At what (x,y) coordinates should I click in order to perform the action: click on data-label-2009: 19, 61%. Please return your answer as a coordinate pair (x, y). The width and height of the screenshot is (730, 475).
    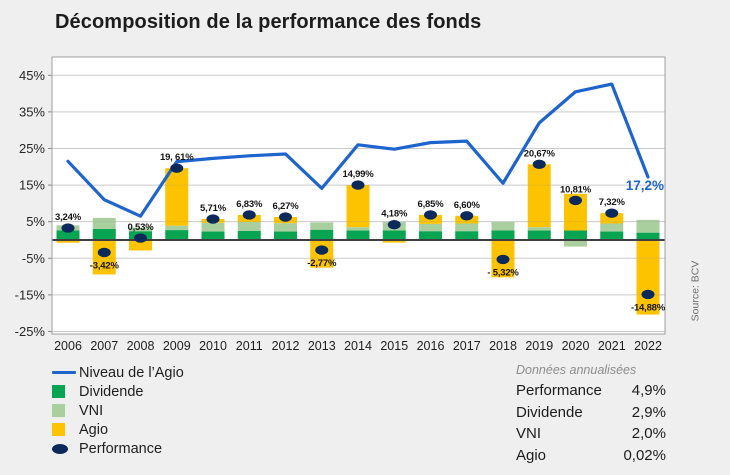
    Looking at the image, I should click on (177, 157).